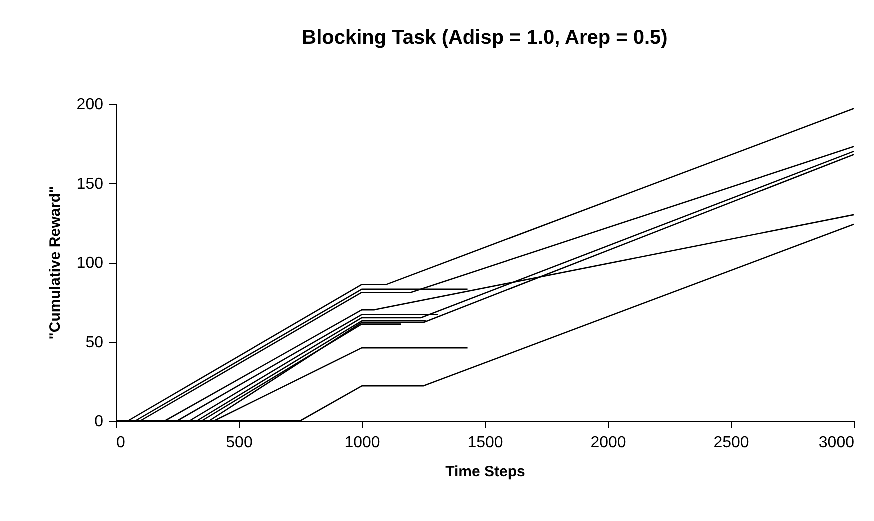  Describe the element at coordinates (121, 443) in the screenshot. I see `x-tick-label: 0` at that location.